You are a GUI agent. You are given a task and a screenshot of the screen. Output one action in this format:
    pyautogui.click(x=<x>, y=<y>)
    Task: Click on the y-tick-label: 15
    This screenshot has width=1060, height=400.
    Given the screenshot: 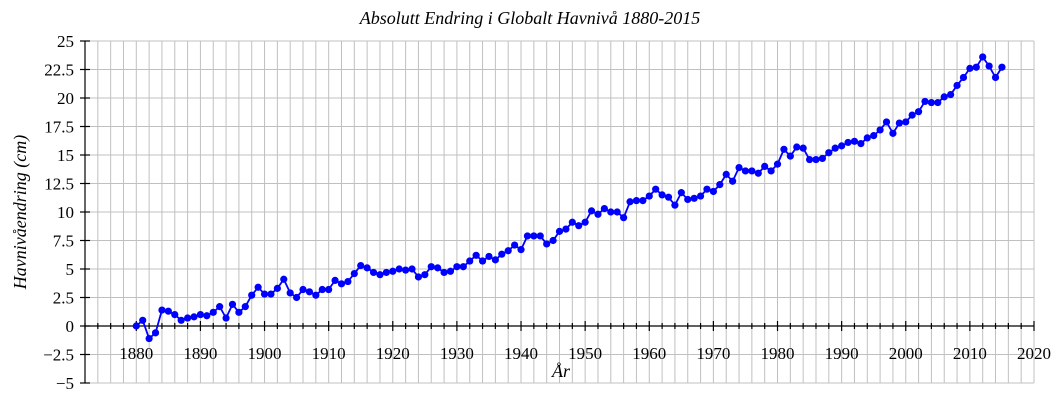 What is the action you would take?
    pyautogui.click(x=65, y=155)
    